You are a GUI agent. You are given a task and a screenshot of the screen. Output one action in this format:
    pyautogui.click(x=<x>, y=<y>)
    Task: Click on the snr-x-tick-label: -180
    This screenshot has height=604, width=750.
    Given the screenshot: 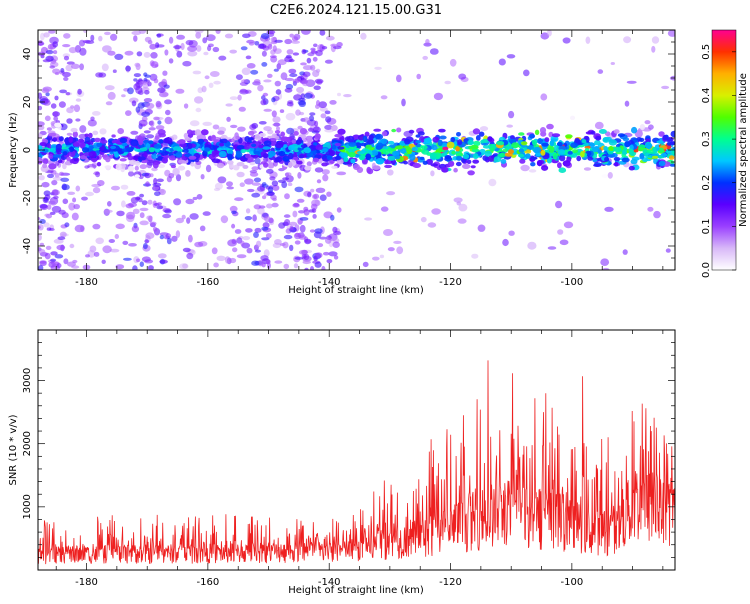 What is the action you would take?
    pyautogui.click(x=86, y=582)
    